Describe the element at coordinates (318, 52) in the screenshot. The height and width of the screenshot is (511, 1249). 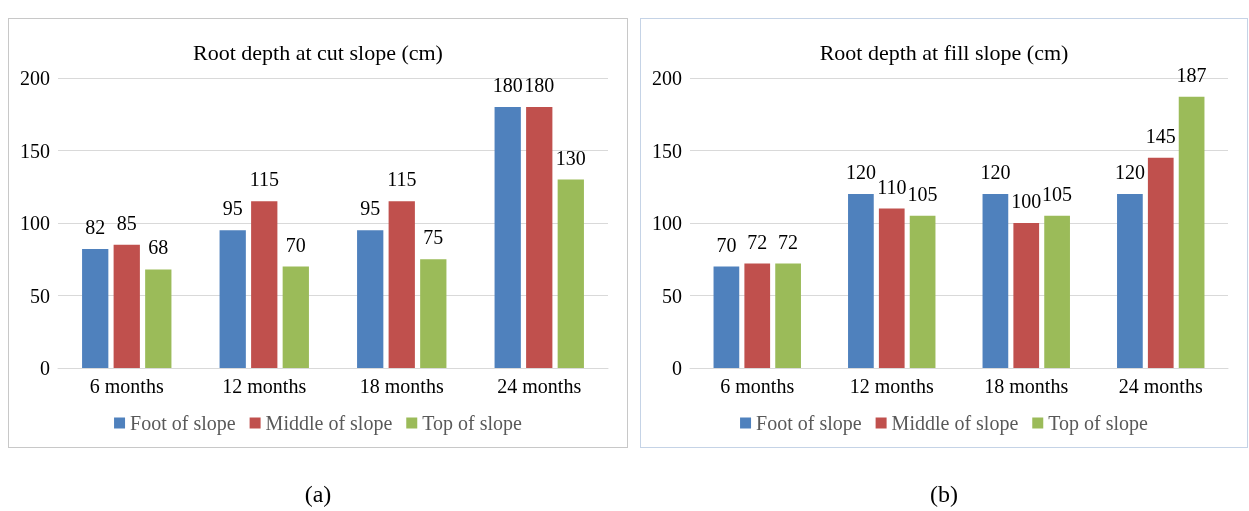
I see `chart-title: Root depth at cut slope (cm)` at that location.